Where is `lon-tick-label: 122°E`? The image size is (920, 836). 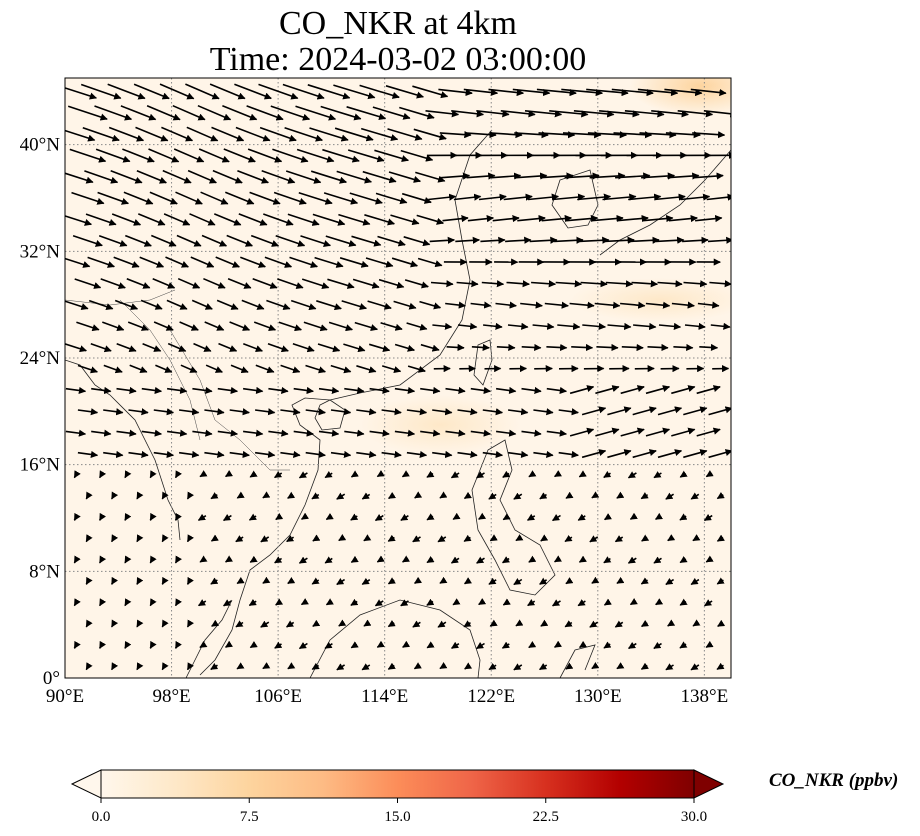
lon-tick-label: 122°E is located at coordinates (491, 696).